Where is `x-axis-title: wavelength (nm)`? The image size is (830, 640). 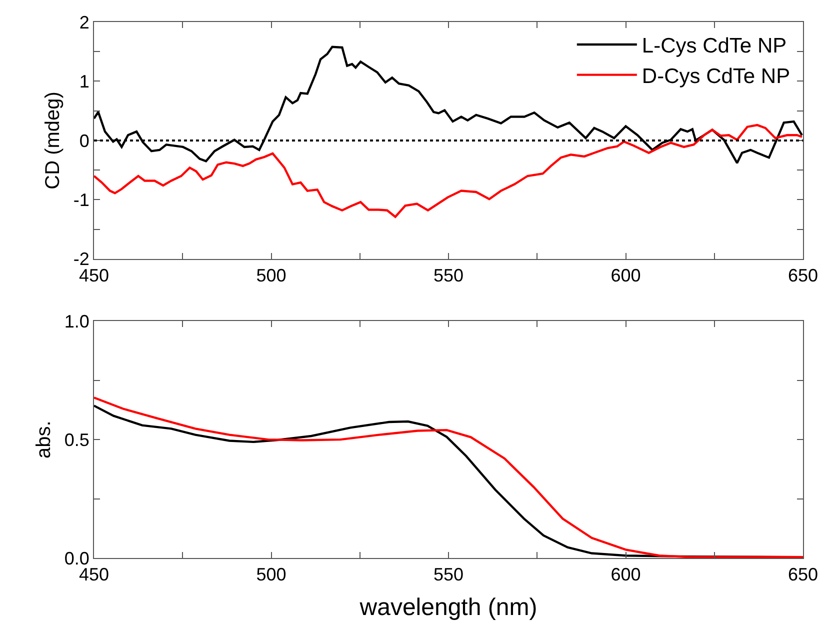 x-axis-title: wavelength (nm) is located at coordinates (448, 607).